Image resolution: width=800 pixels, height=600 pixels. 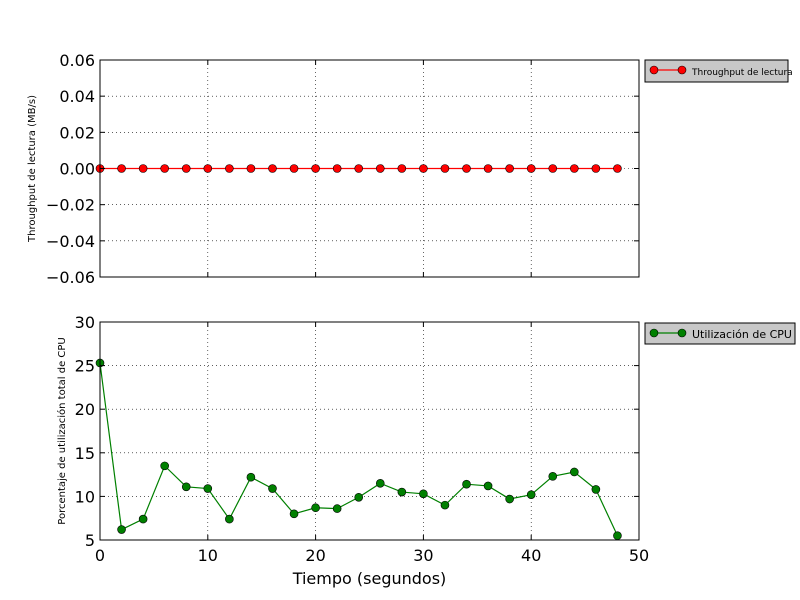 I want to click on y-axis-label: Porcentaje de utilización total de CPU, so click(x=62, y=430).